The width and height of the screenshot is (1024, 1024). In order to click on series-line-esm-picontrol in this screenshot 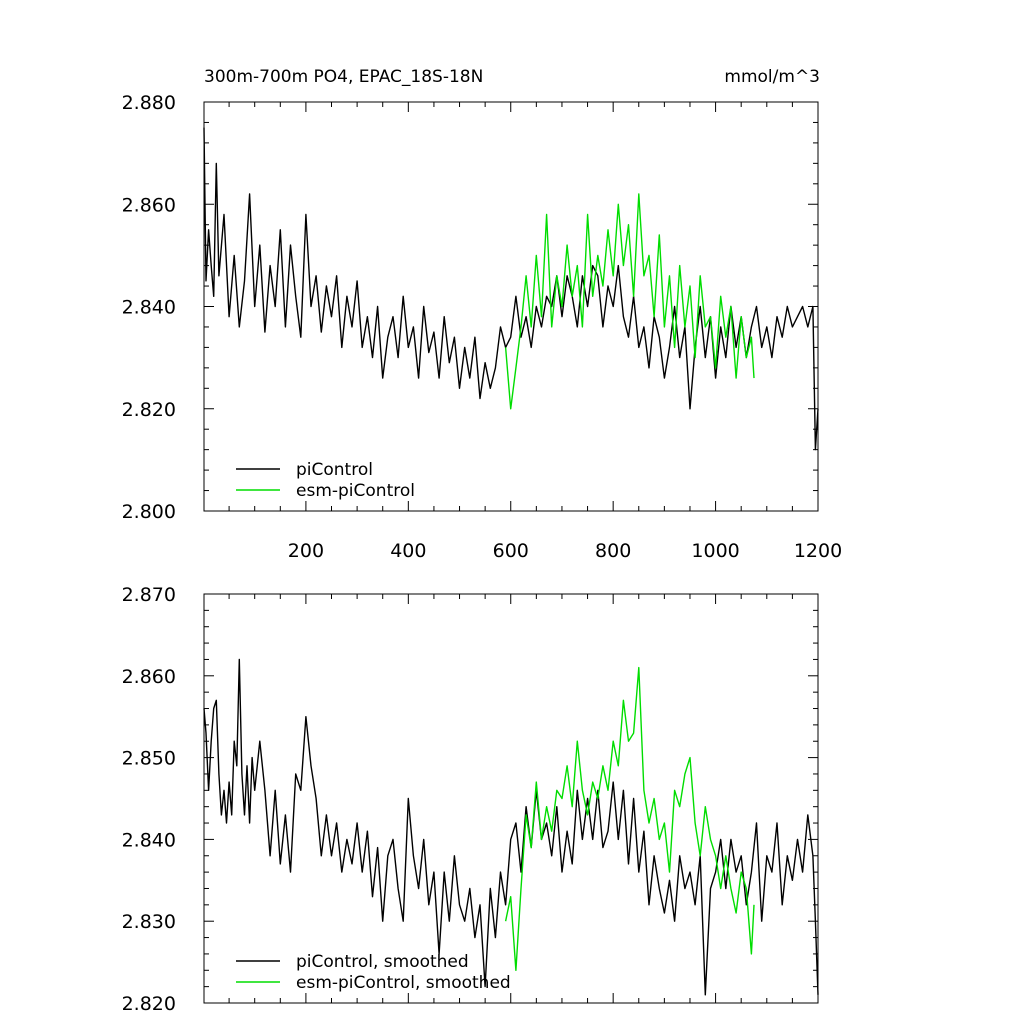, I will do `click(629, 301)`.